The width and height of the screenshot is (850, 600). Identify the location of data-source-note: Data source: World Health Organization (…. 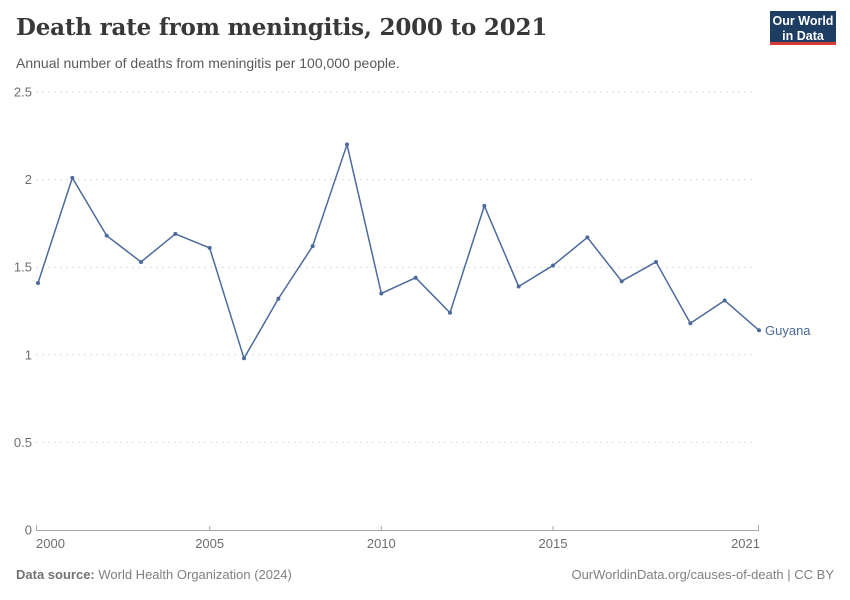
(154, 574).